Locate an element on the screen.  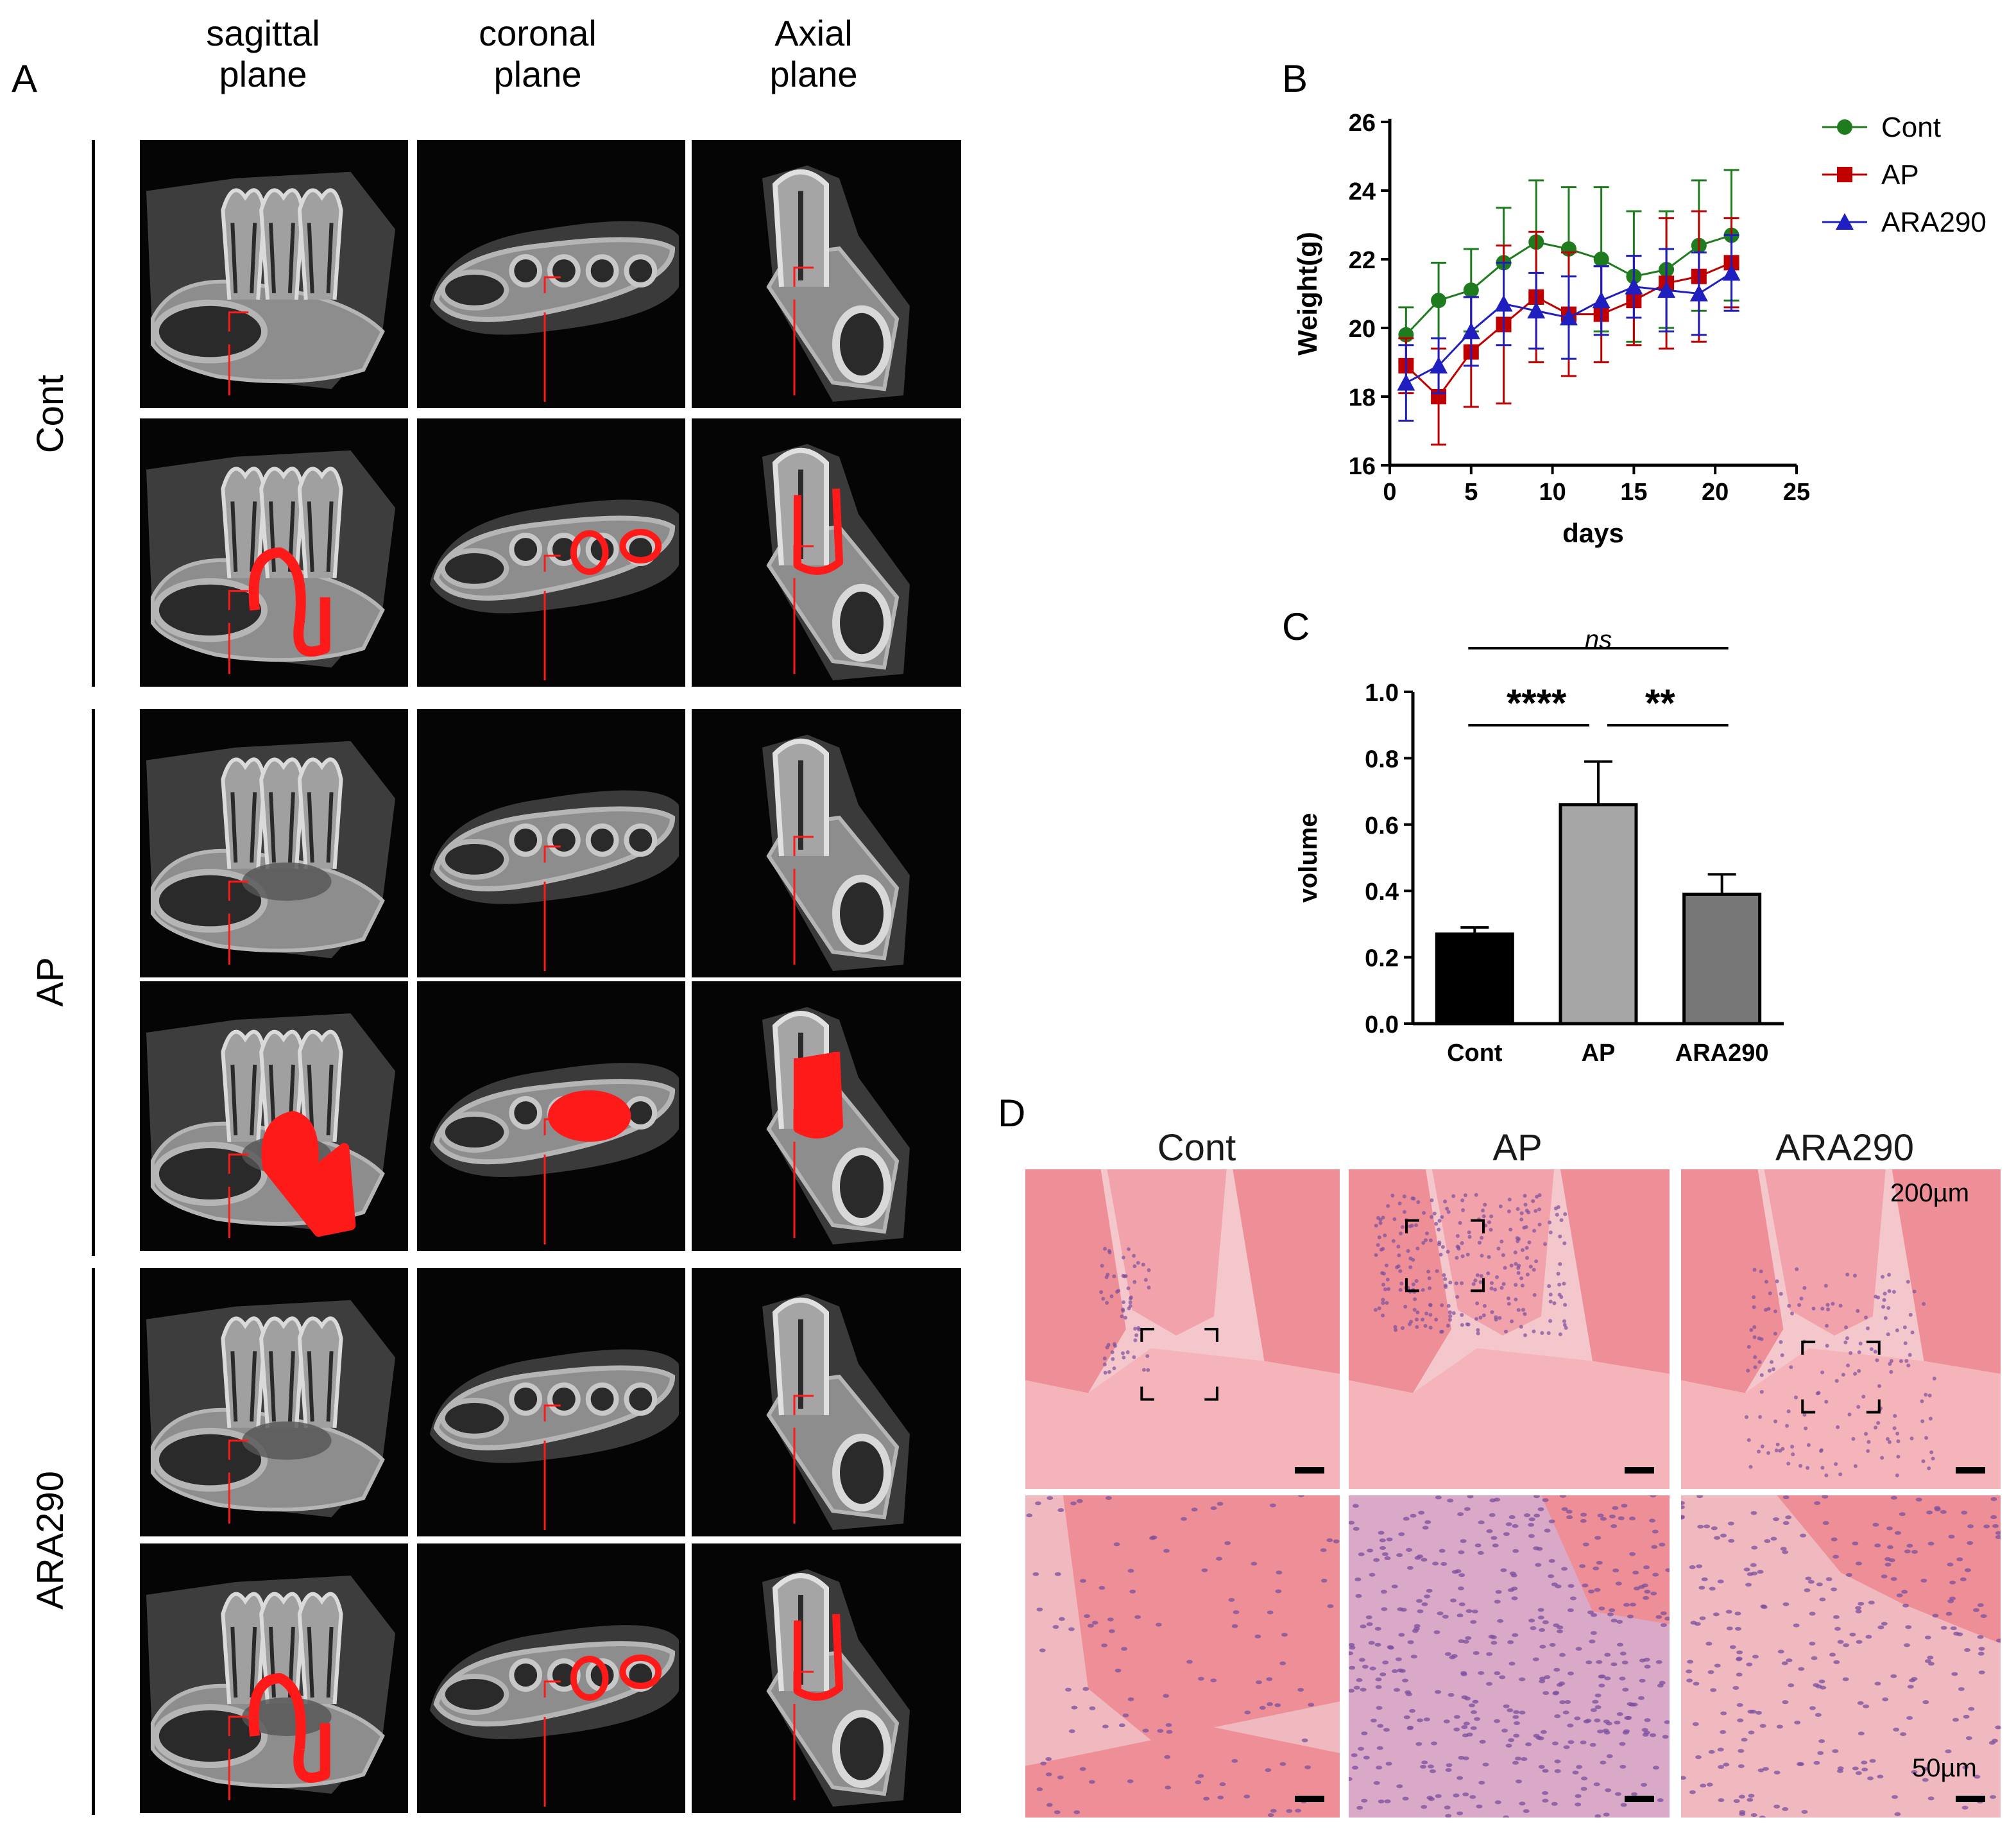
x-tick-label-ara290: ARA290 is located at coordinates (1722, 1053).